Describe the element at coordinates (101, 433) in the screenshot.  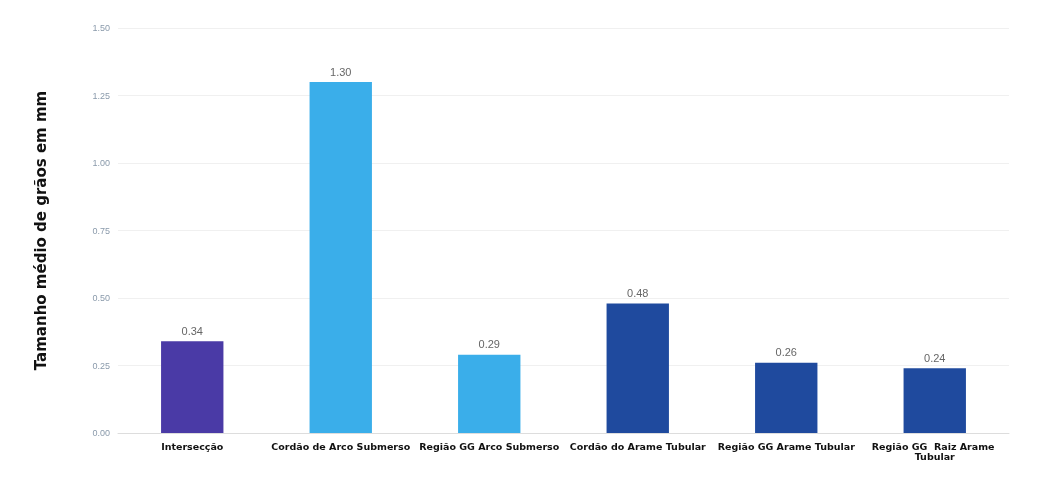
I see `y-tick-label: 0.00` at that location.